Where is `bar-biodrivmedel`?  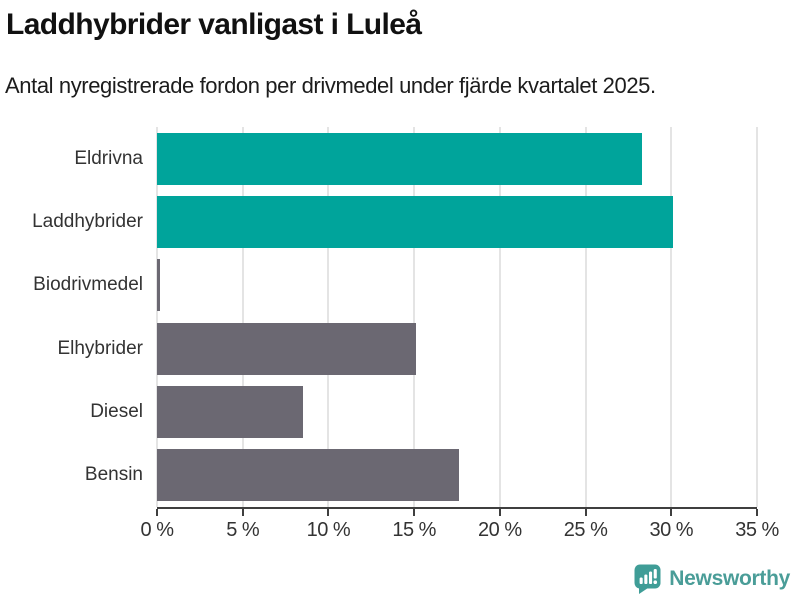 bar-biodrivmedel is located at coordinates (159, 285).